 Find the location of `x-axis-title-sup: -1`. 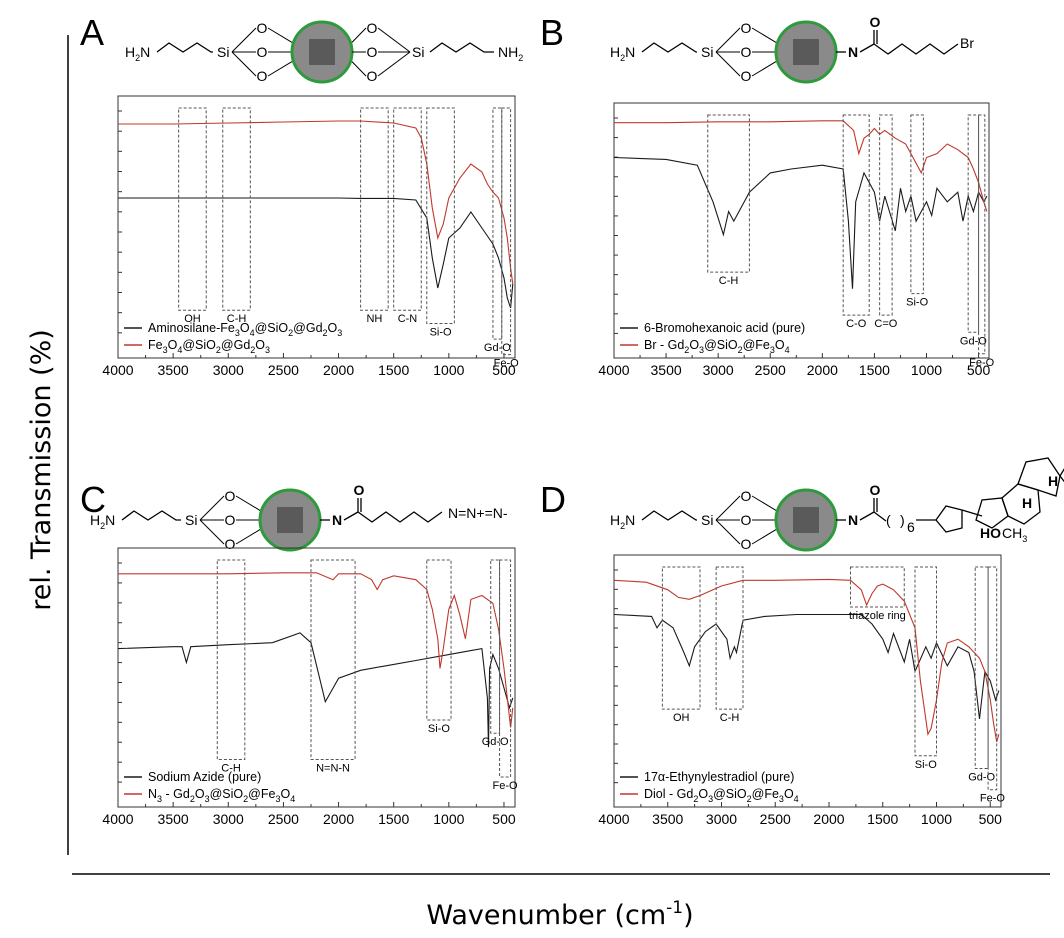

x-axis-title-sup: -1 is located at coordinates (674, 908).